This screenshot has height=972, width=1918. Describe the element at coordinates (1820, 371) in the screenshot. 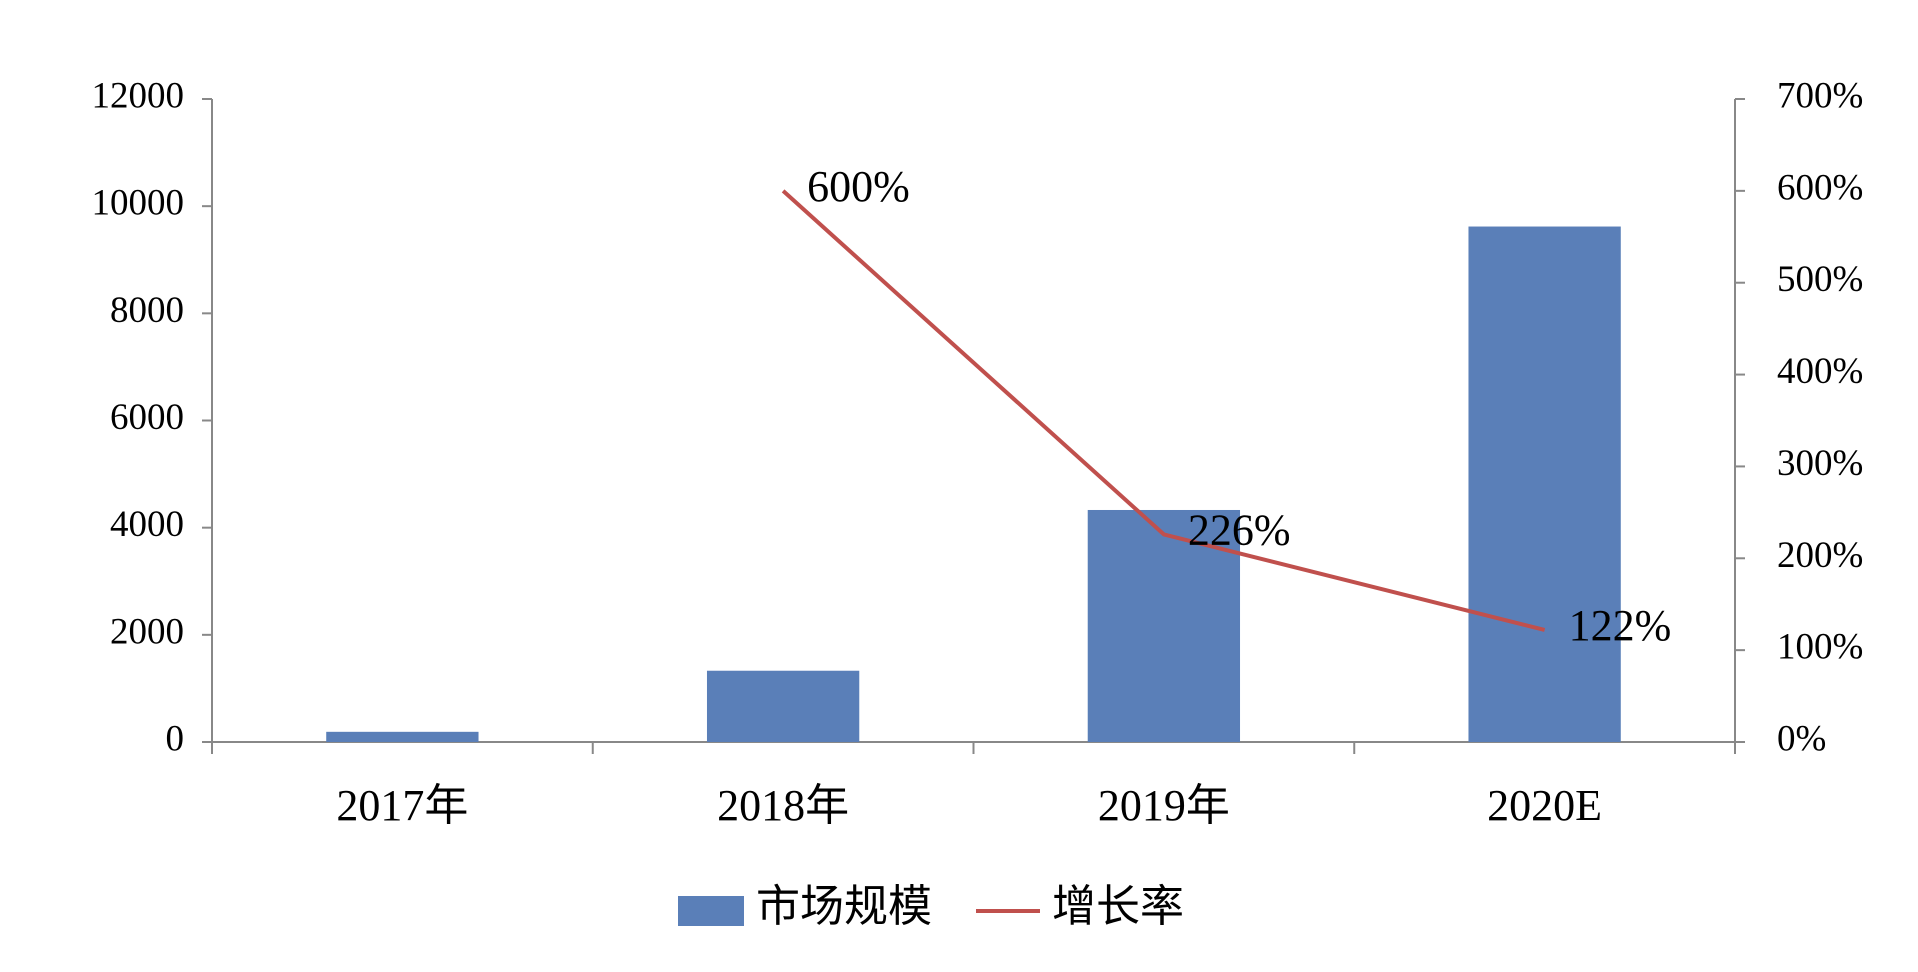

I see `y2-tick-label: 400%` at that location.